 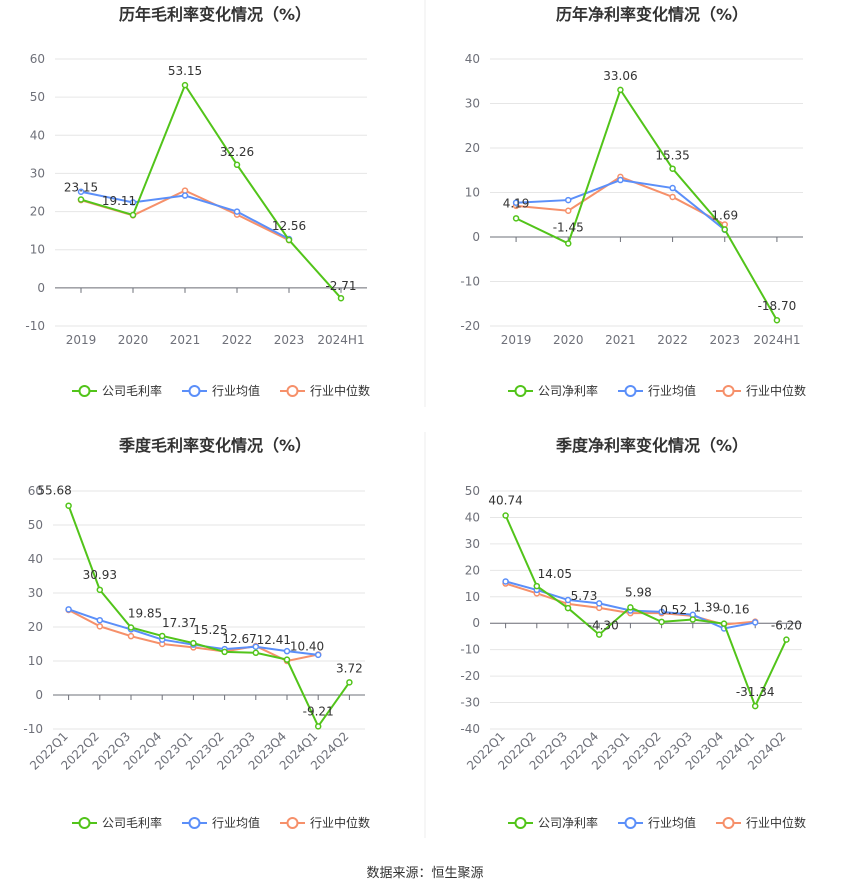 What do you see at coordinates (340, 286) in the screenshot?
I see `data-label: -2.71` at bounding box center [340, 286].